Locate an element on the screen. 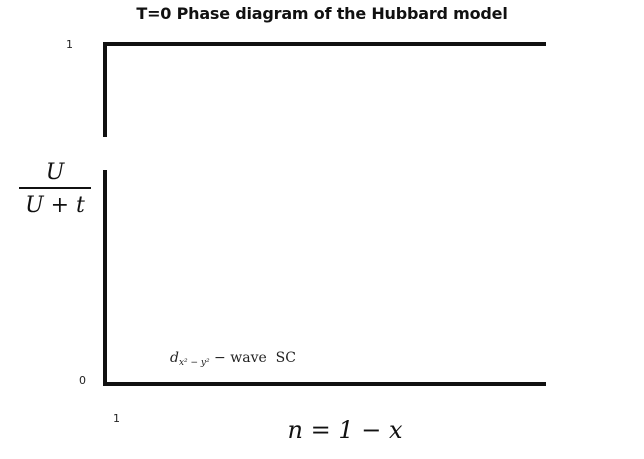 The height and width of the screenshot is (459, 644). y-axis-label-numerator: U is located at coordinates (55, 172).